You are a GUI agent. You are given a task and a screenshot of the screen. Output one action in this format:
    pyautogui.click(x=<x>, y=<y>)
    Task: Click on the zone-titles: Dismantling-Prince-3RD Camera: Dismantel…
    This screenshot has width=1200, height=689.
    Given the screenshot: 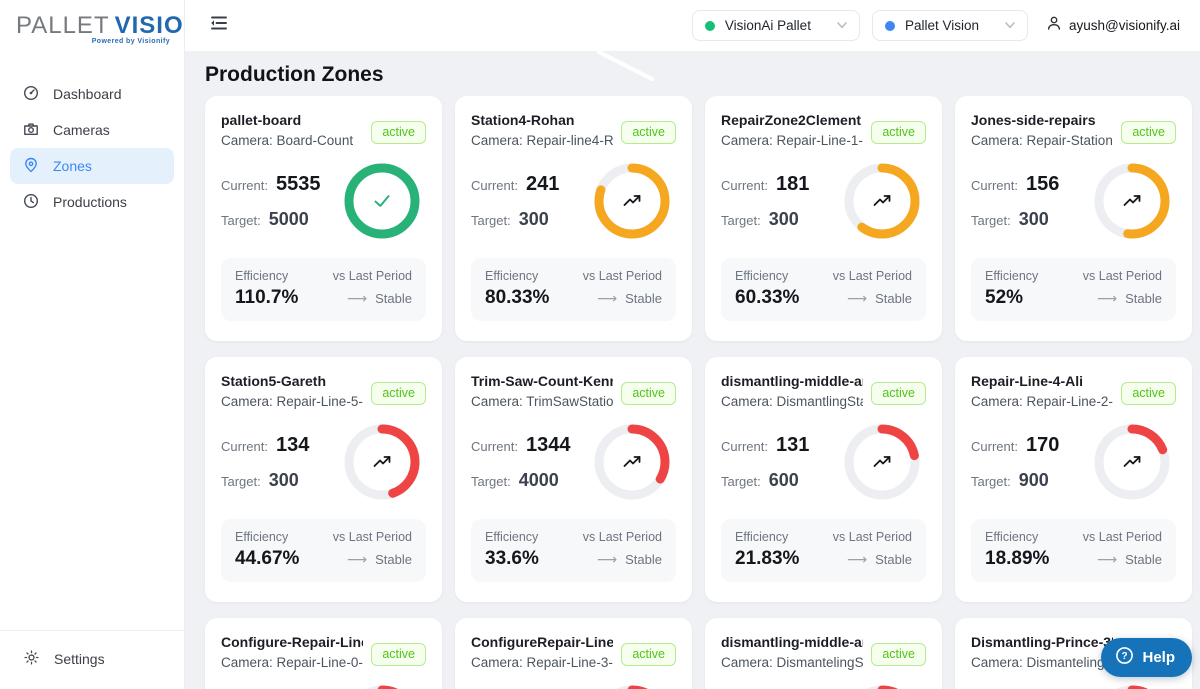 What is the action you would take?
    pyautogui.click(x=1042, y=652)
    